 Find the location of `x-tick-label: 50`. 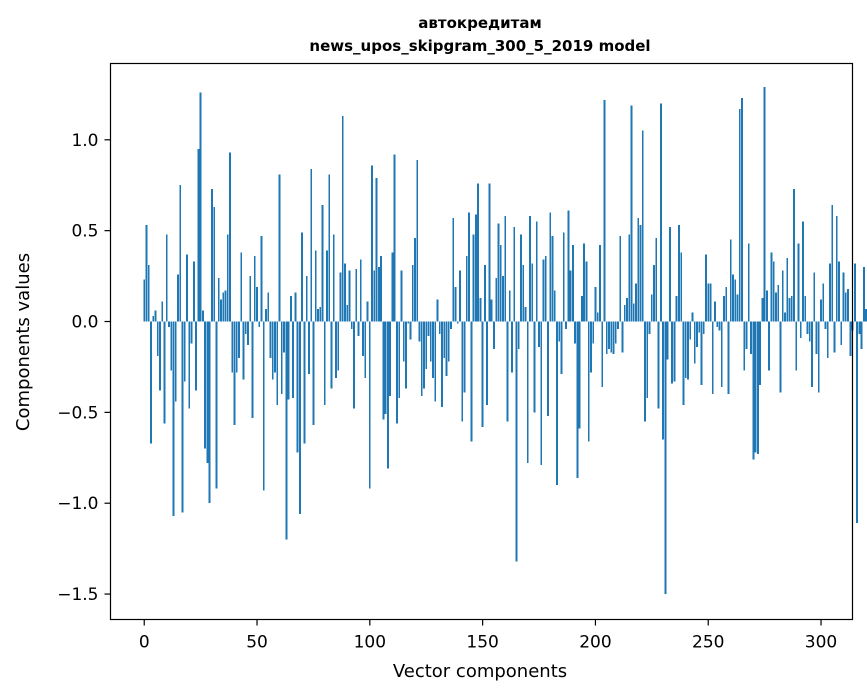

x-tick-label: 50 is located at coordinates (257, 643).